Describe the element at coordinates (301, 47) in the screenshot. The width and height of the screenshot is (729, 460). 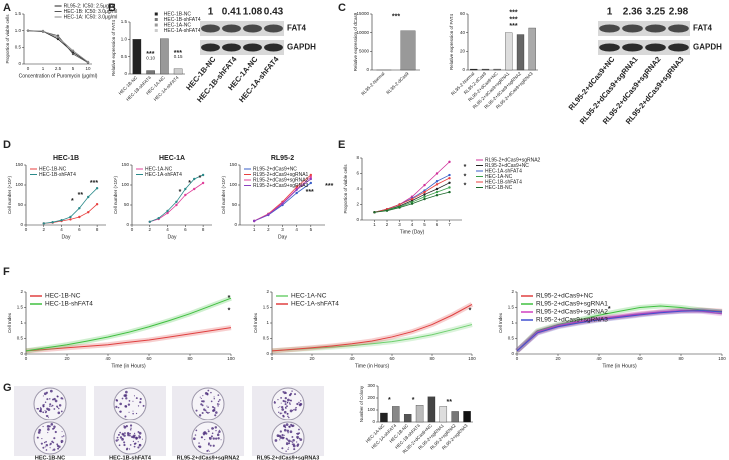
I see `band-label: GAPDH` at that location.